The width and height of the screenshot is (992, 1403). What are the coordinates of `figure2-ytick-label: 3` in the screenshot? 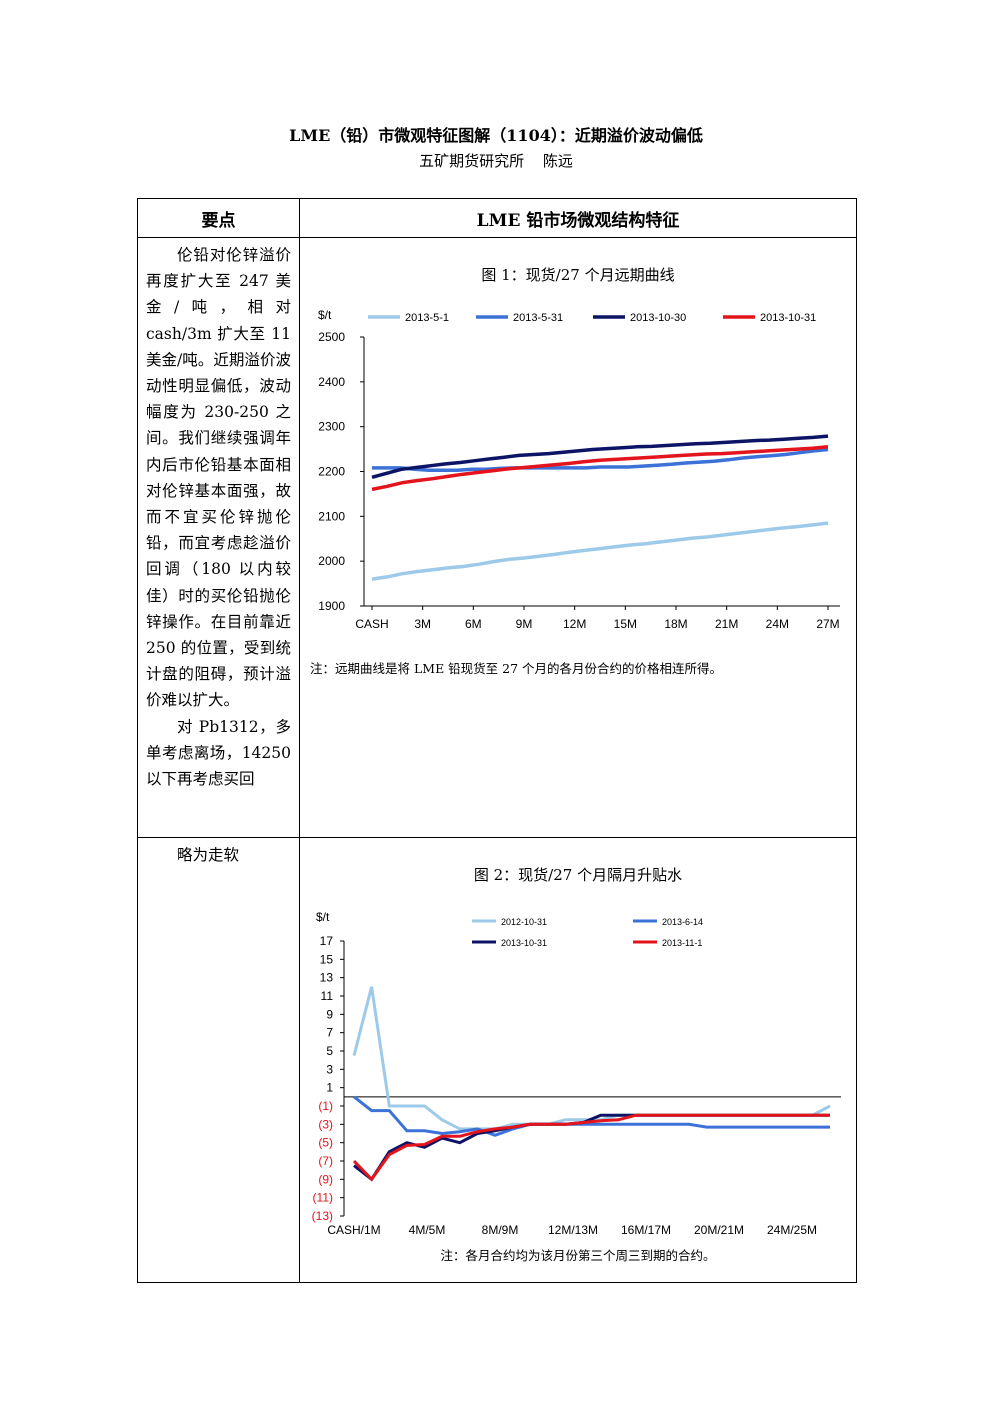 It's located at (329, 1069).